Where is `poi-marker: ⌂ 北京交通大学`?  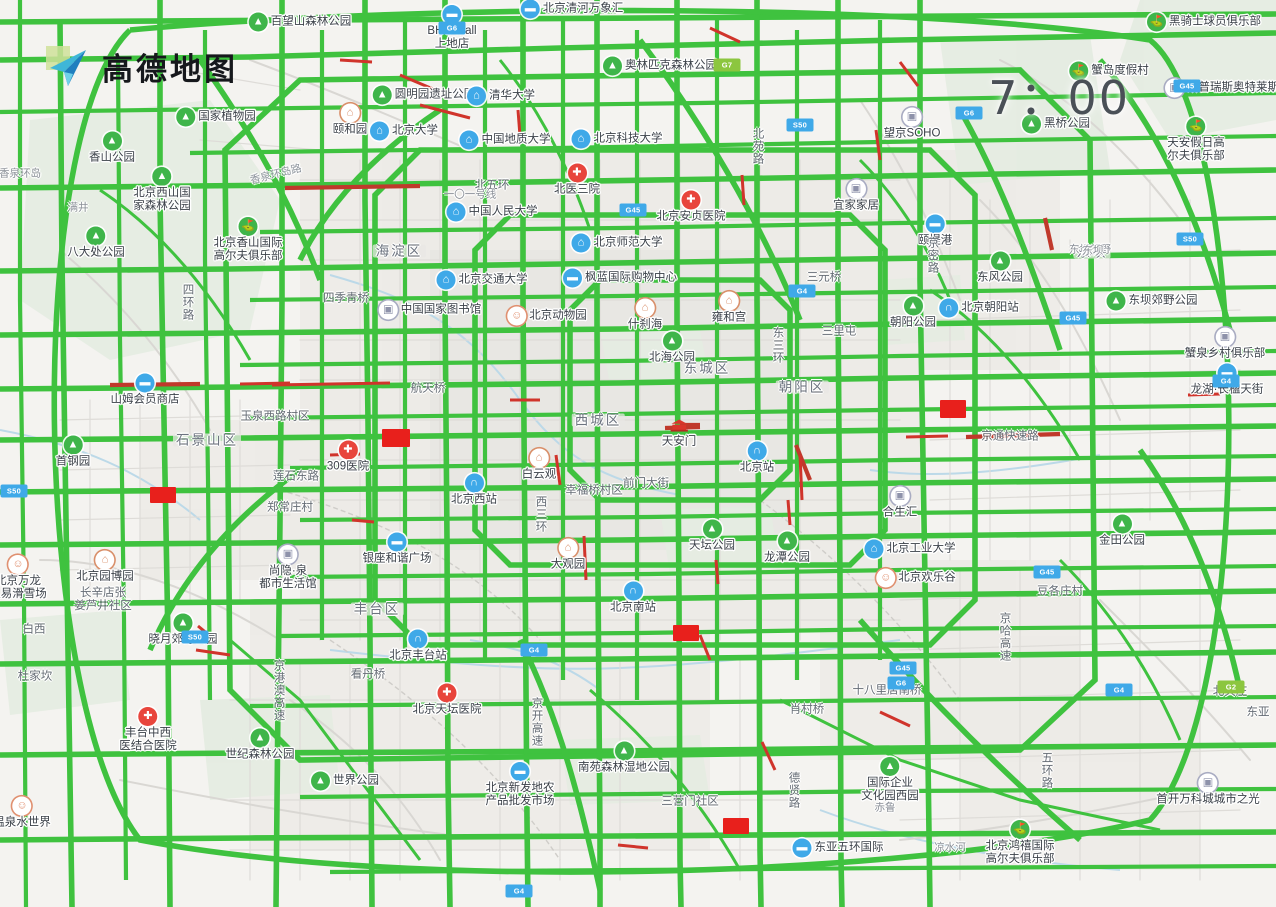 poi-marker: ⌂ 北京交通大学 is located at coordinates (482, 280).